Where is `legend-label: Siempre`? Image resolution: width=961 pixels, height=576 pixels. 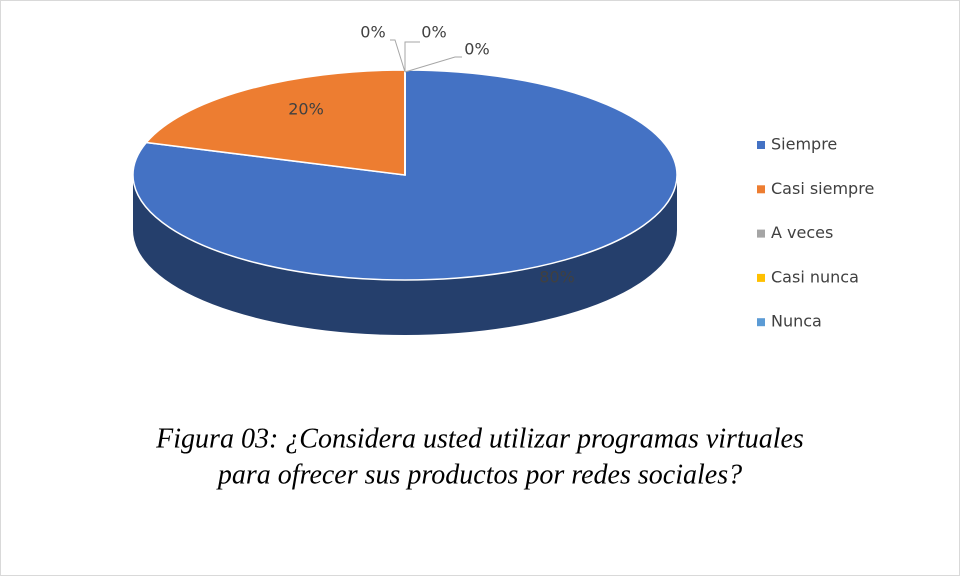
legend-label: Siempre is located at coordinates (804, 144).